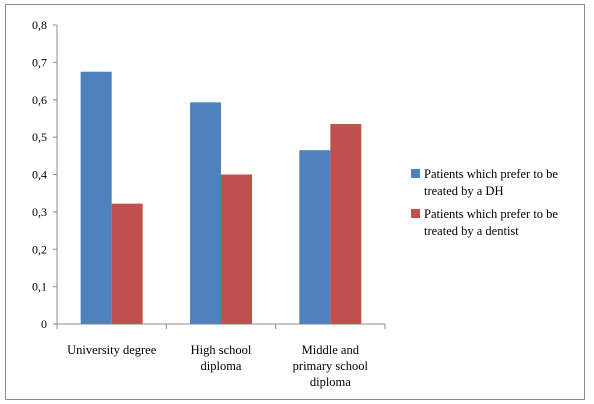 This screenshot has height=404, width=594. I want to click on x-category-label: Middle and primary school diploma, so click(331, 366).